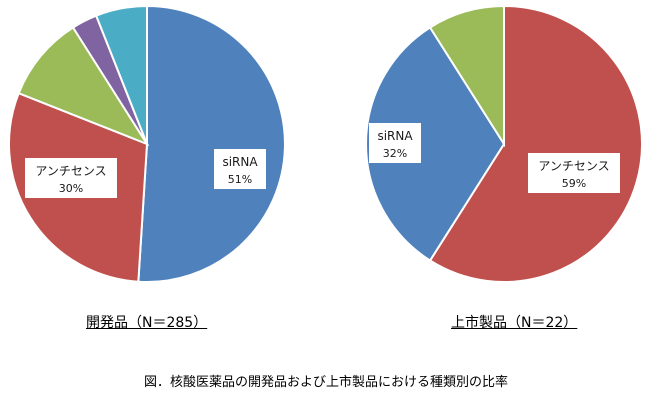  I want to click on slice-label-mkt-0: アンチセンス 59%, so click(574, 173).